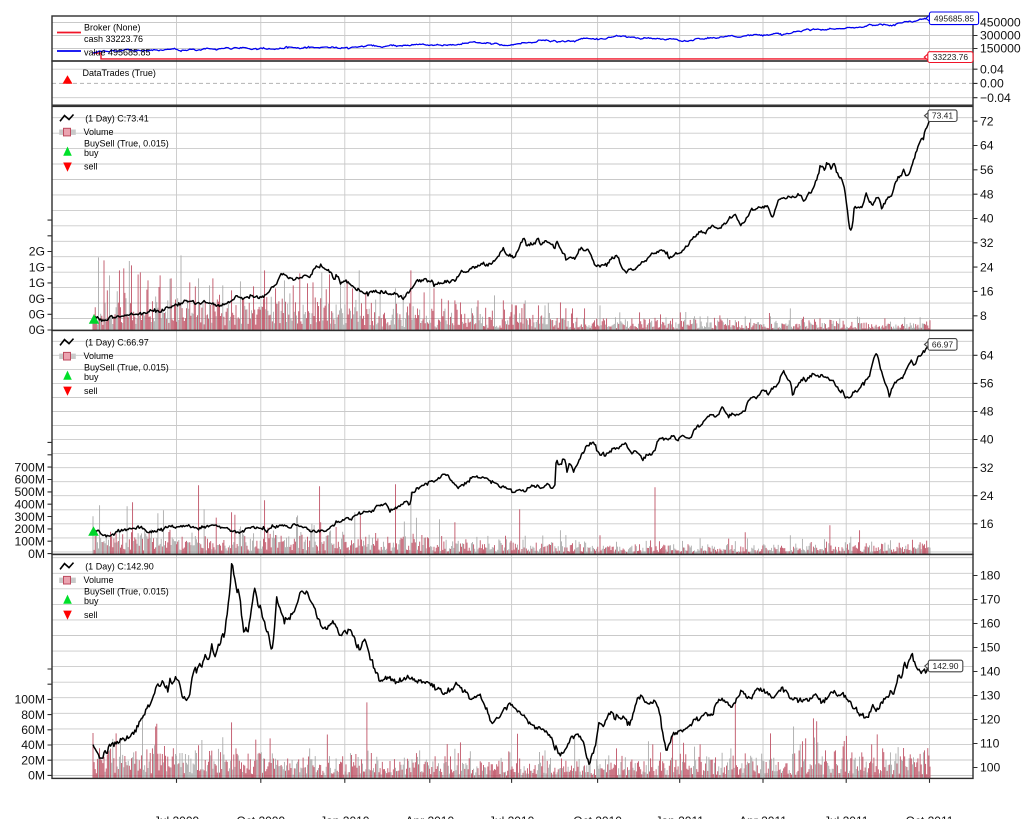  What do you see at coordinates (943, 344) in the screenshot?
I see `svg-text: 66.97` at bounding box center [943, 344].